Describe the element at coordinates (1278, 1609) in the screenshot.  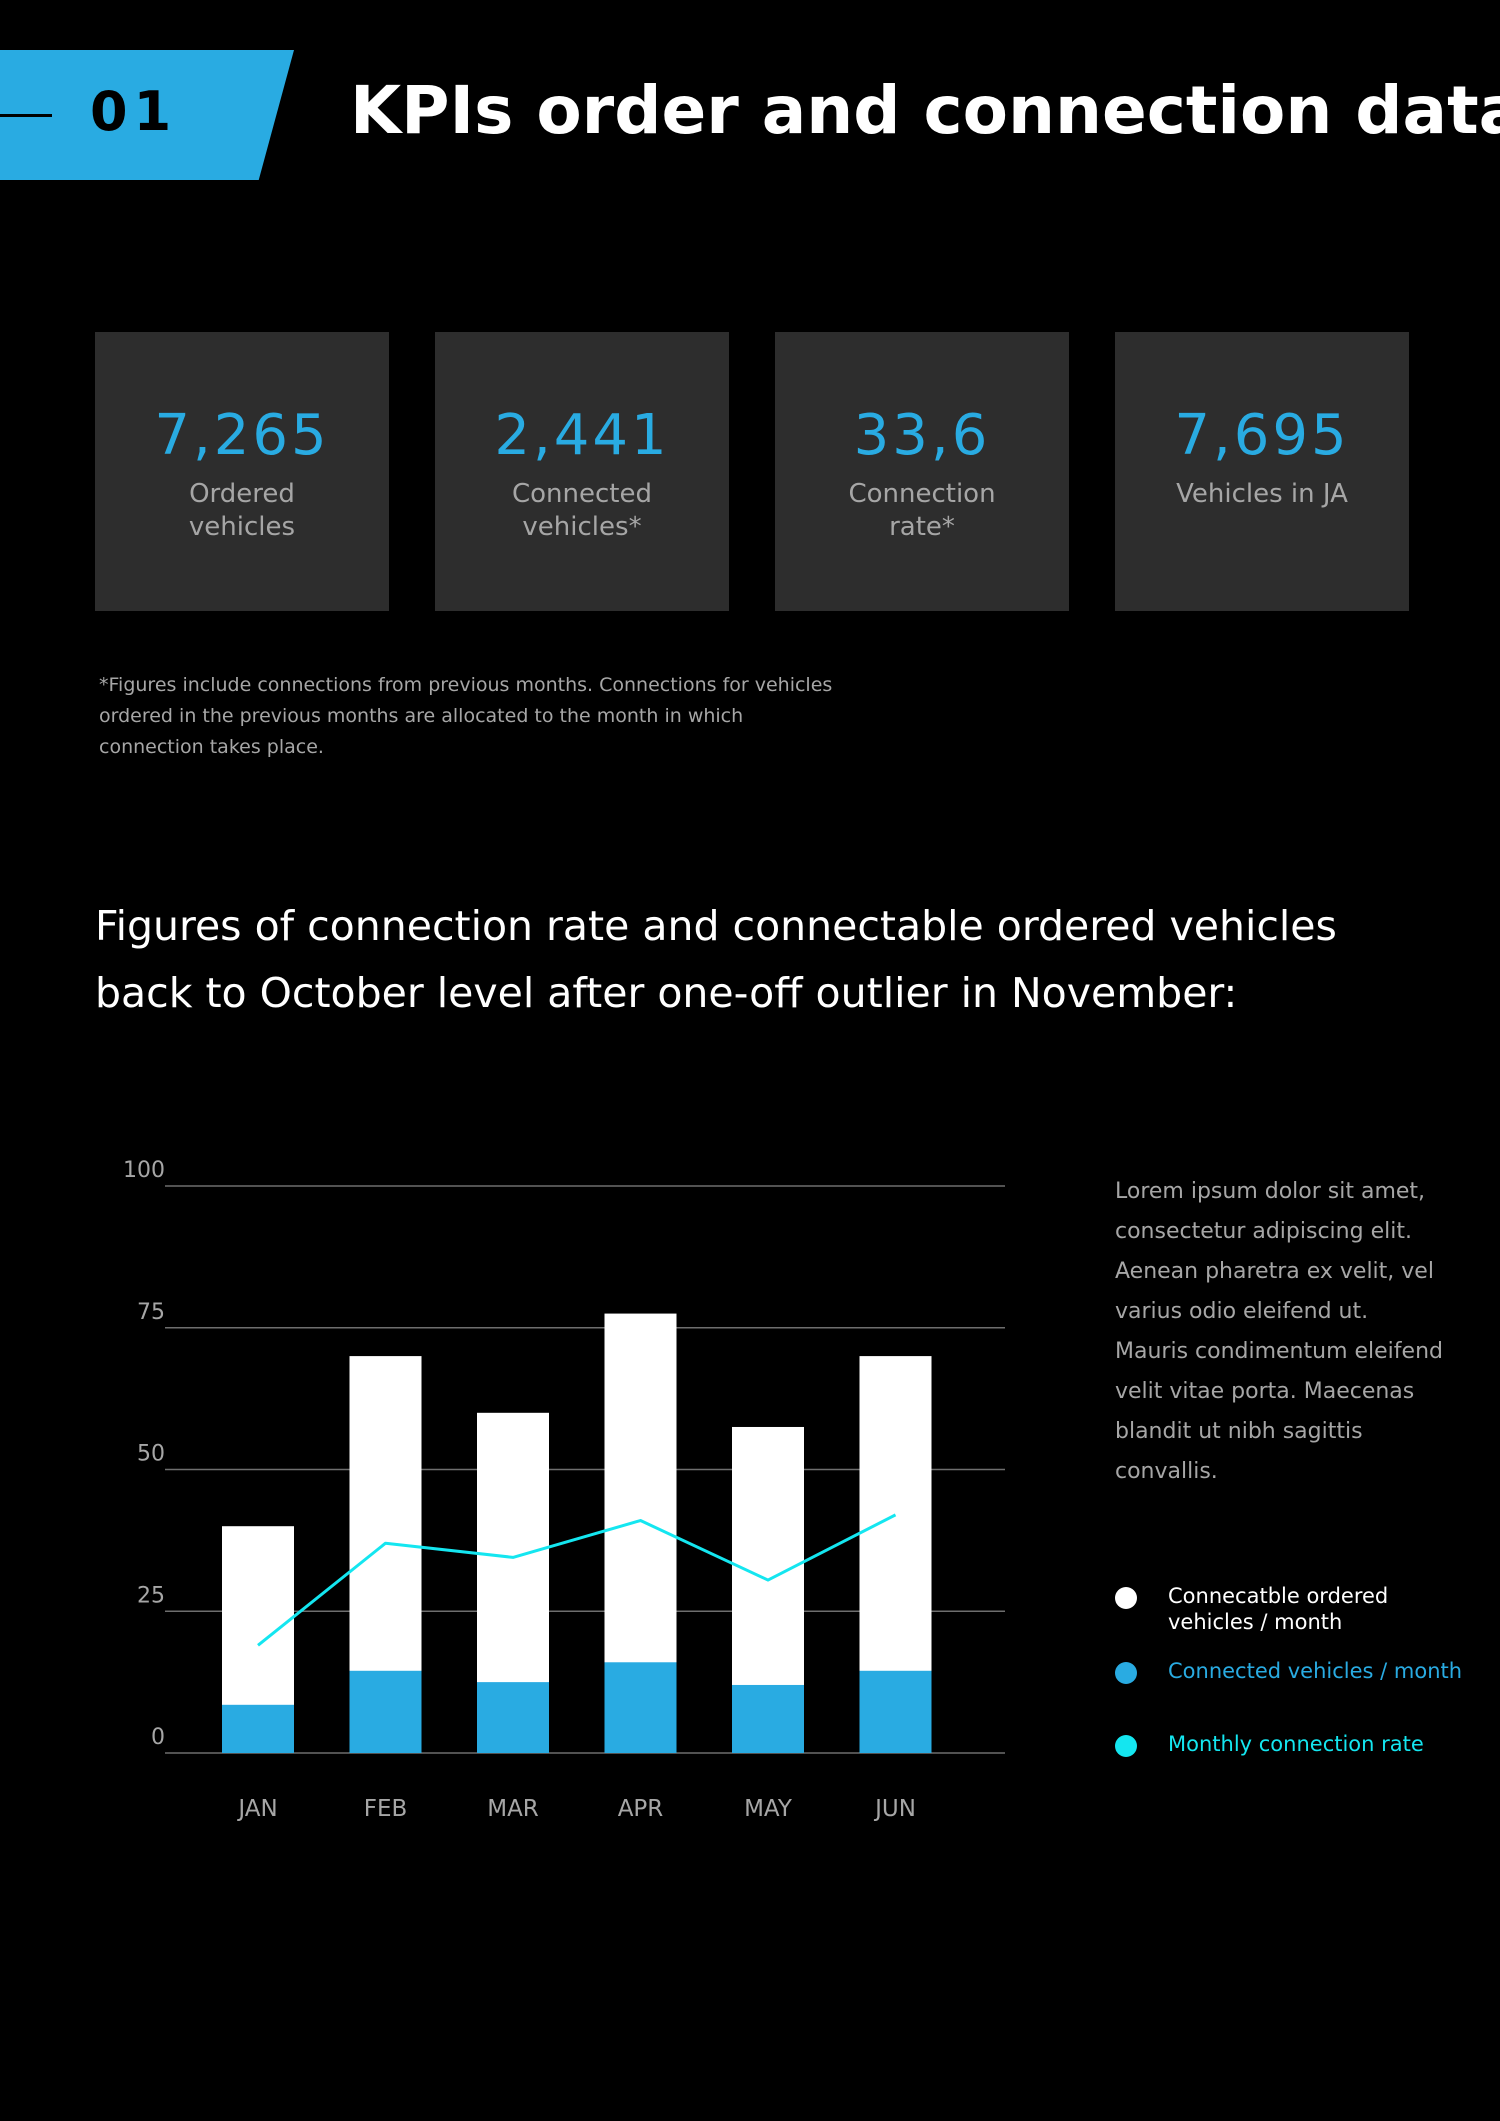
I see `legend-label: Connecatble ordered vehicles / month` at that location.